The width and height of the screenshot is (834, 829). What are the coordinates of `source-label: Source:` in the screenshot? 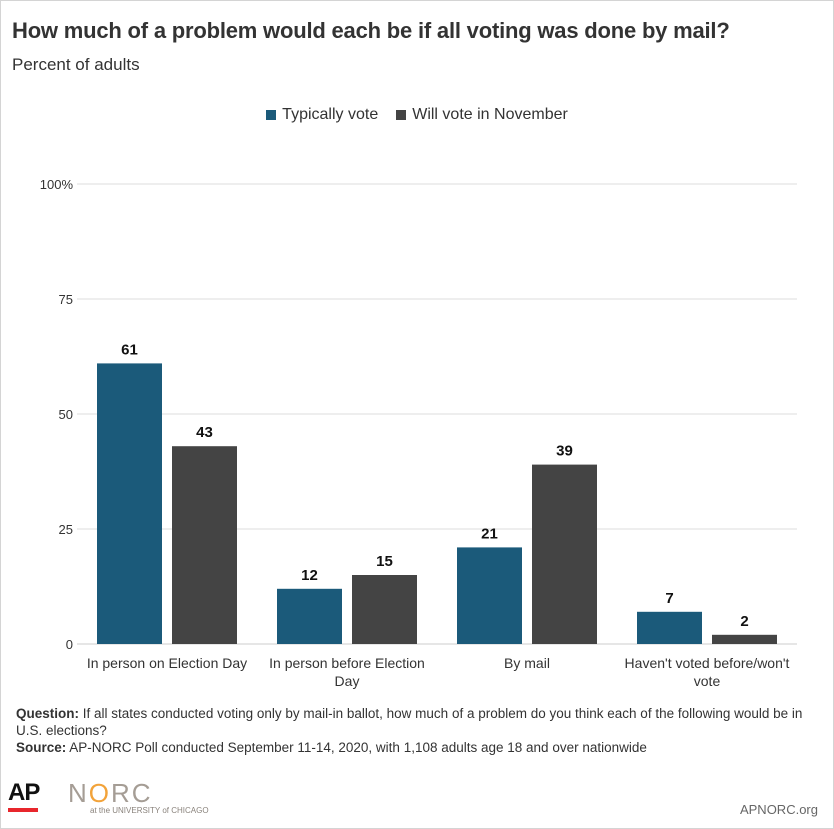 It's located at (41, 747).